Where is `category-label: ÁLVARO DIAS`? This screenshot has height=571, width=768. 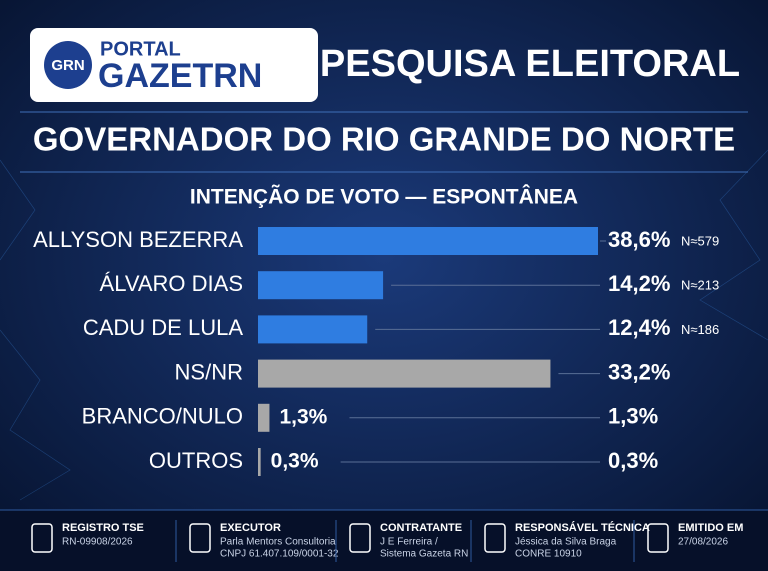
category-label: ÁLVARO DIAS is located at coordinates (171, 283).